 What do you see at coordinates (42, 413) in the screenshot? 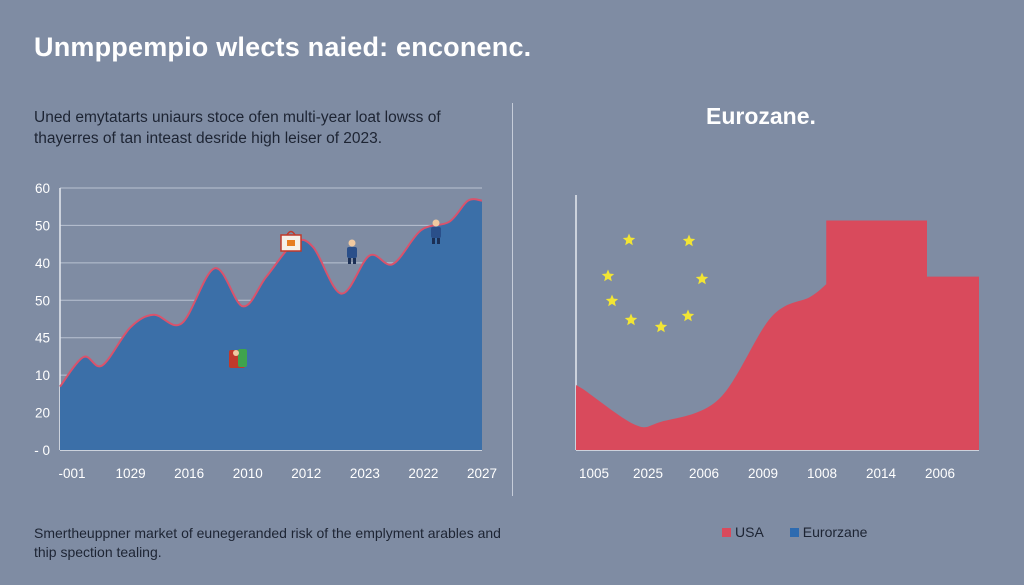
I see `y-tick-label: 20` at bounding box center [42, 413].